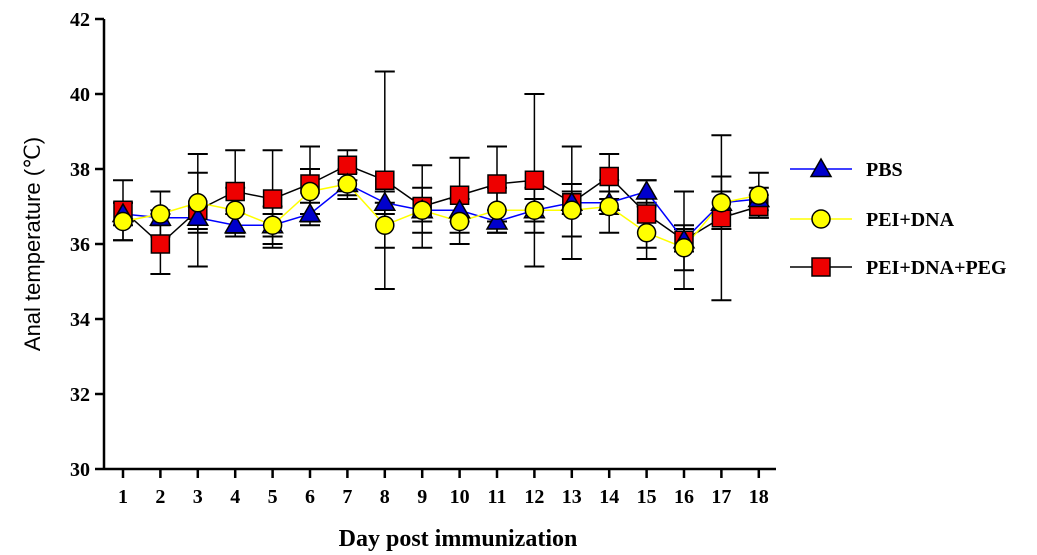  I want to click on y-axis-title: Anal temperature (℃), so click(32, 244).